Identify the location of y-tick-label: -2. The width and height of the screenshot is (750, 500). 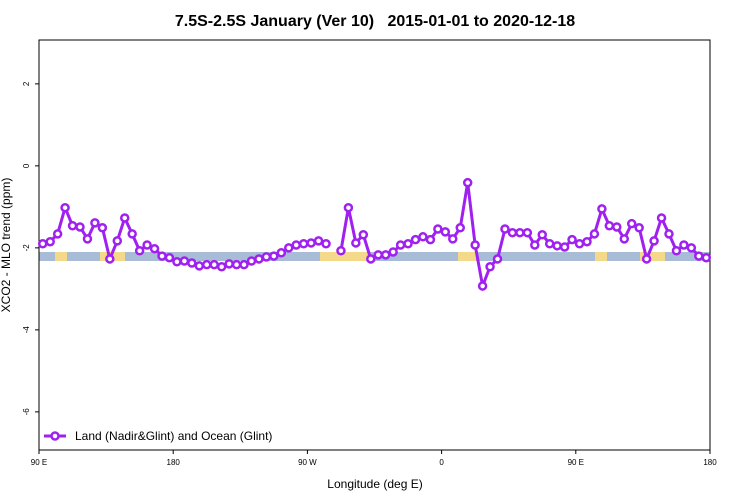
(26, 248).